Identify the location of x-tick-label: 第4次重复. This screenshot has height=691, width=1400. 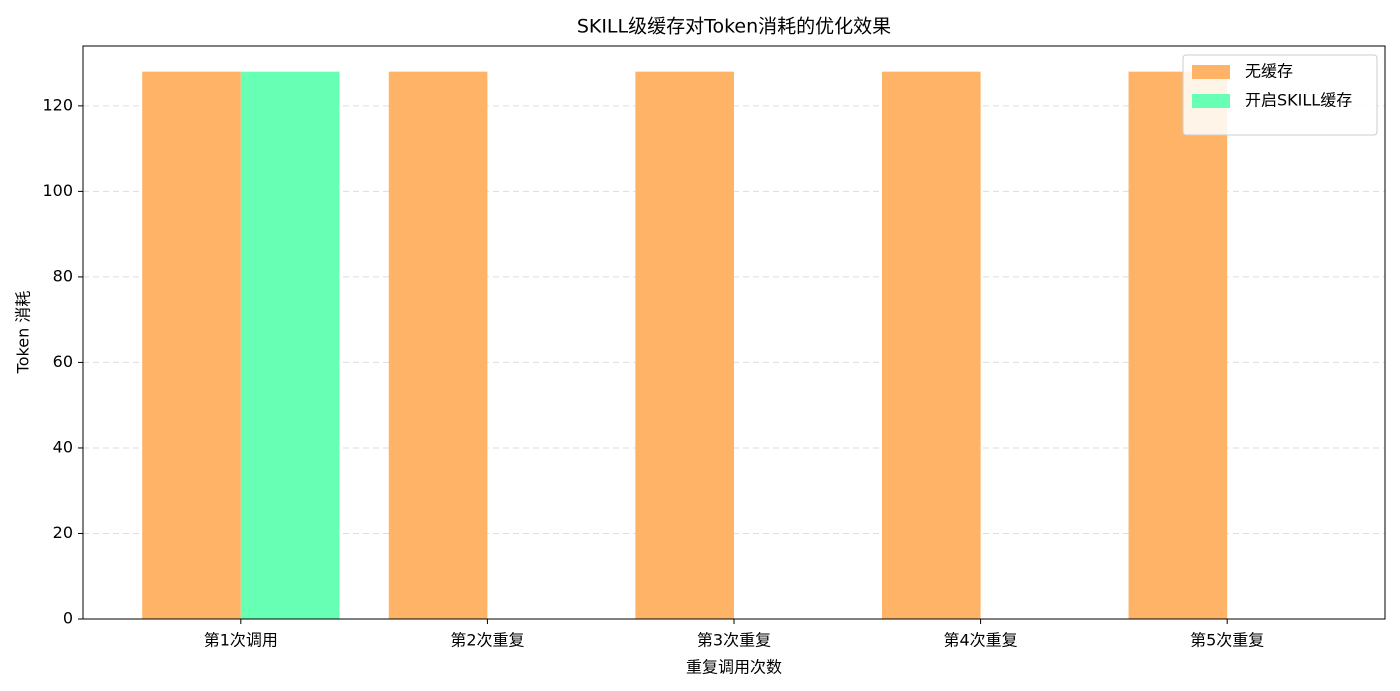
(980, 640).